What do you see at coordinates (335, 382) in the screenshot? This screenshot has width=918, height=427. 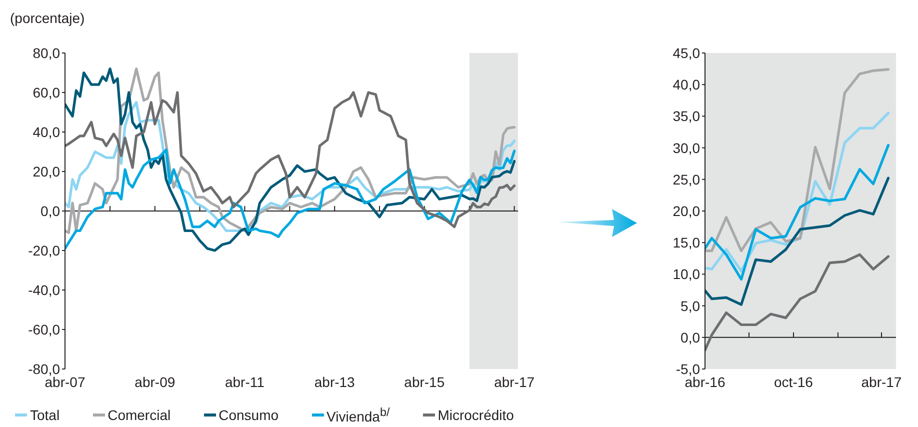 I see `x-tick-label: abr-13` at bounding box center [335, 382].